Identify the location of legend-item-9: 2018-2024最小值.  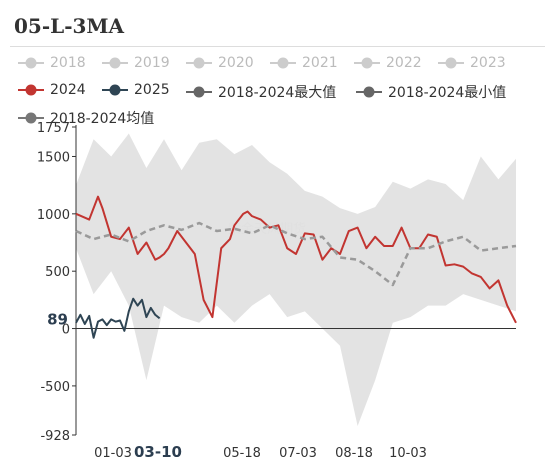
(431, 92).